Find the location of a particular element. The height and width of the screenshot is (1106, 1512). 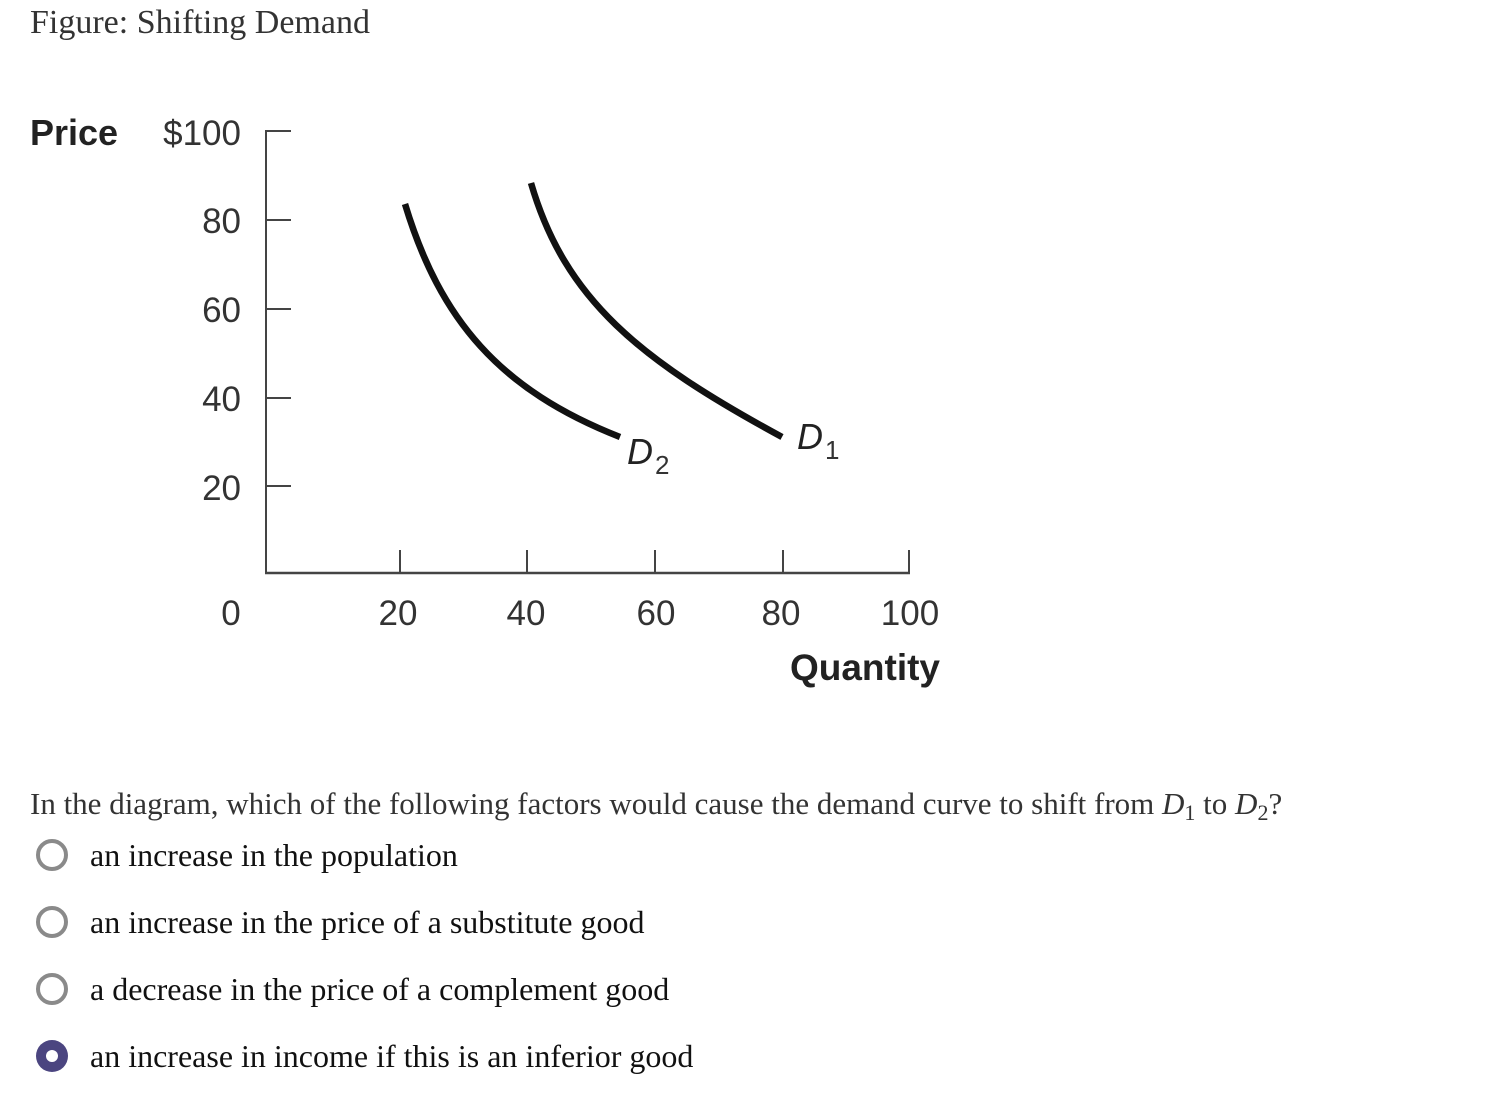

figure-title: Figure: Shifting Demand is located at coordinates (200, 22).